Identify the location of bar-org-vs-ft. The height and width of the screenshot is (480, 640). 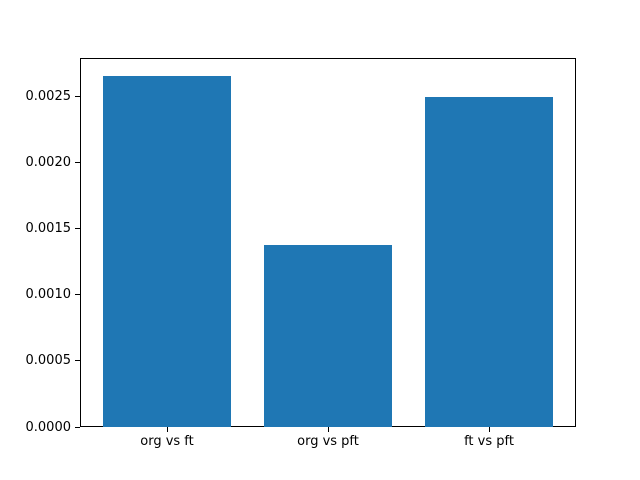
(167, 251).